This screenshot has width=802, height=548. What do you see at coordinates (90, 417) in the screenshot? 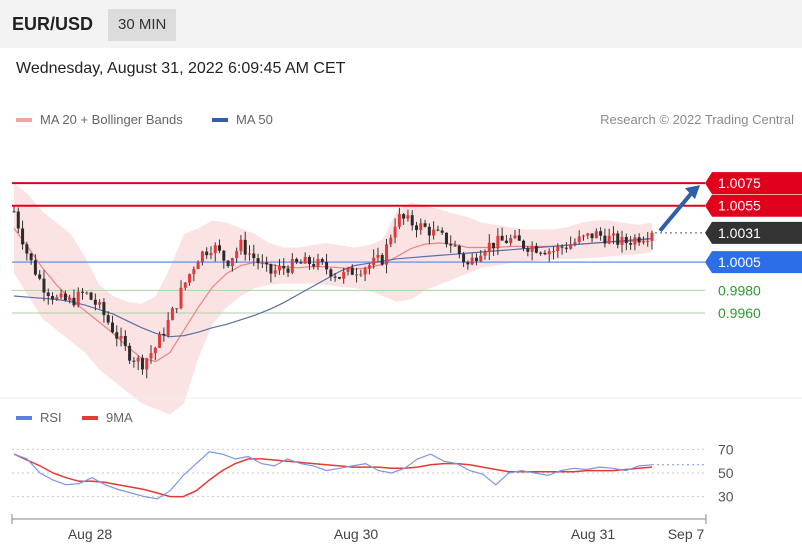
I see `ma9-swatch` at bounding box center [90, 417].